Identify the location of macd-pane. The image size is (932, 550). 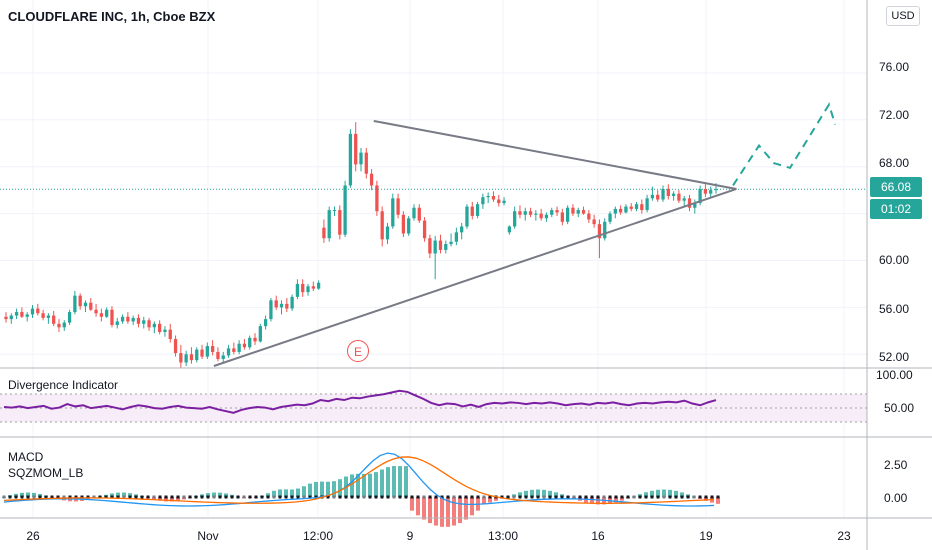
(361, 489).